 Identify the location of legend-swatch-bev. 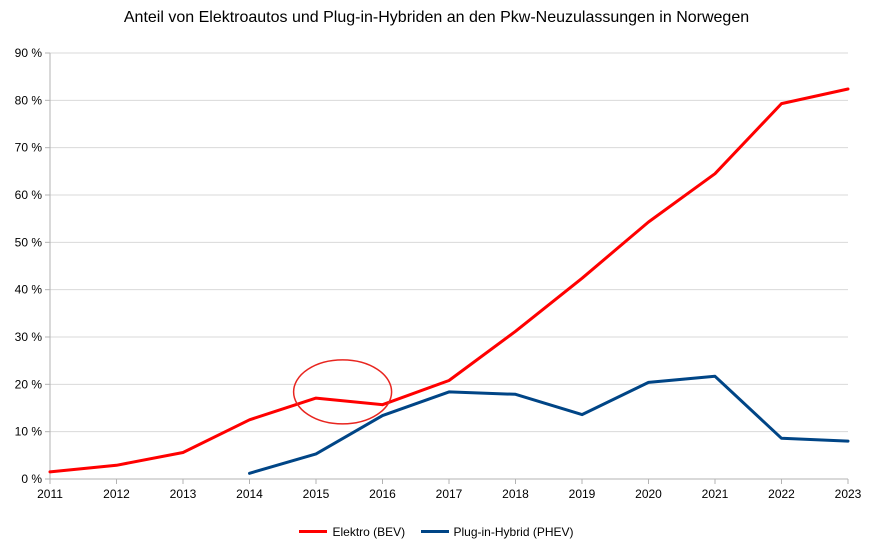
(313, 531).